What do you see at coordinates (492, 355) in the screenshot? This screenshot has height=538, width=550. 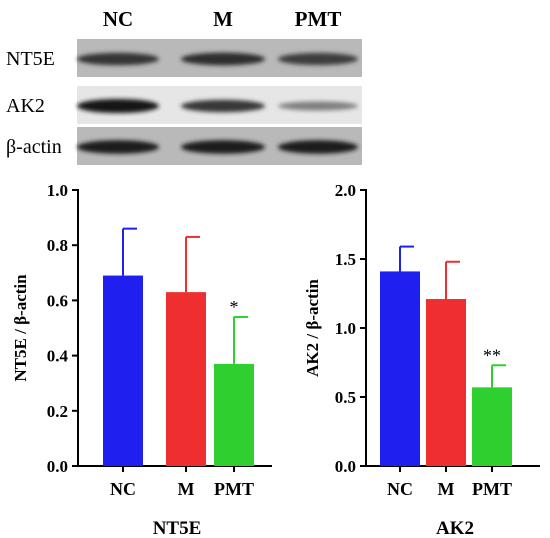 I see `significance-marker: **` at bounding box center [492, 355].